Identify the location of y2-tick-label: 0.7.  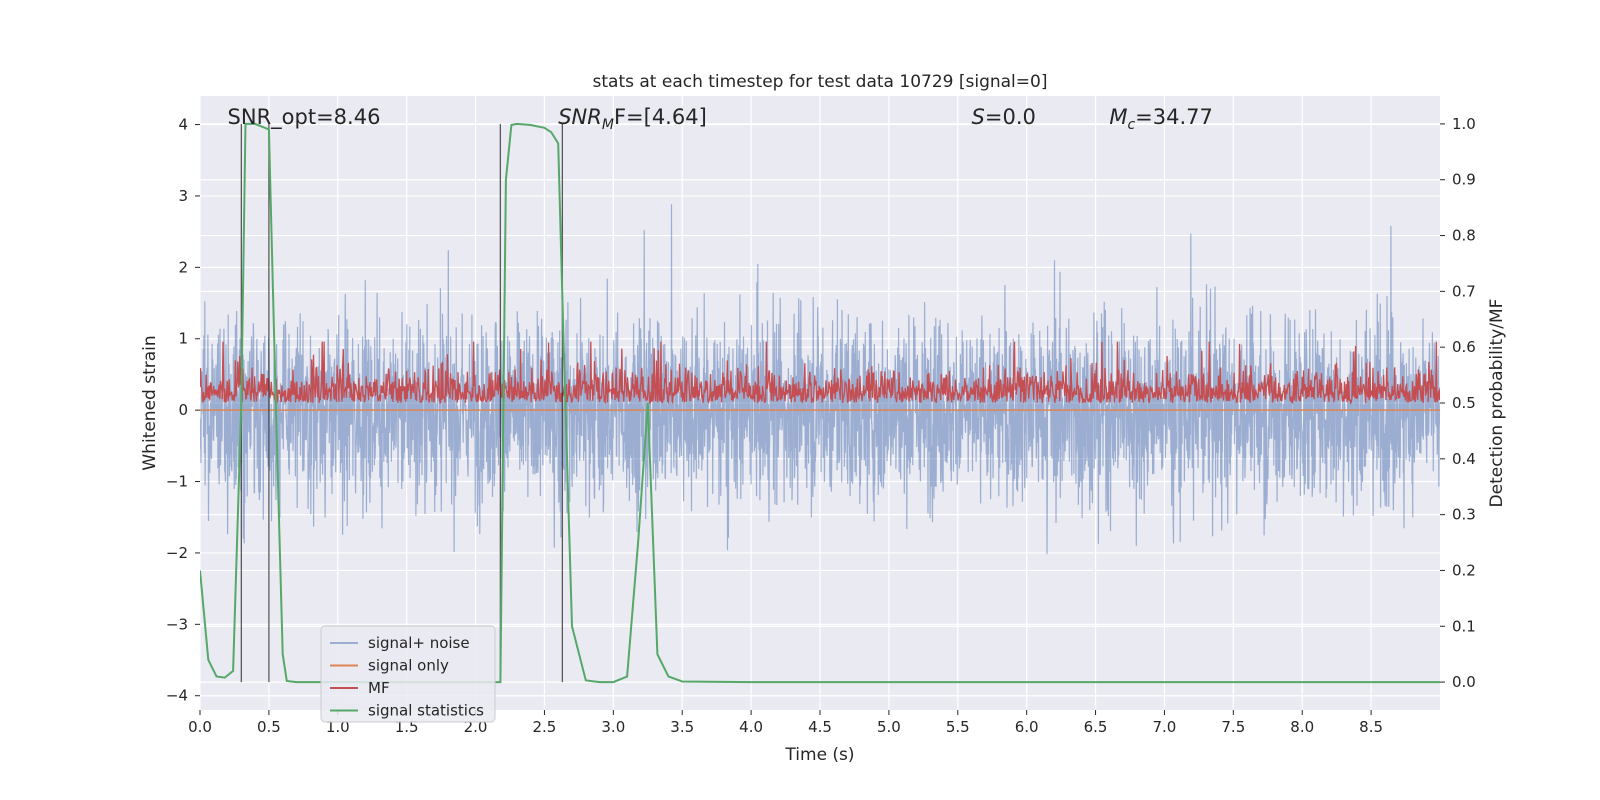
(1464, 291).